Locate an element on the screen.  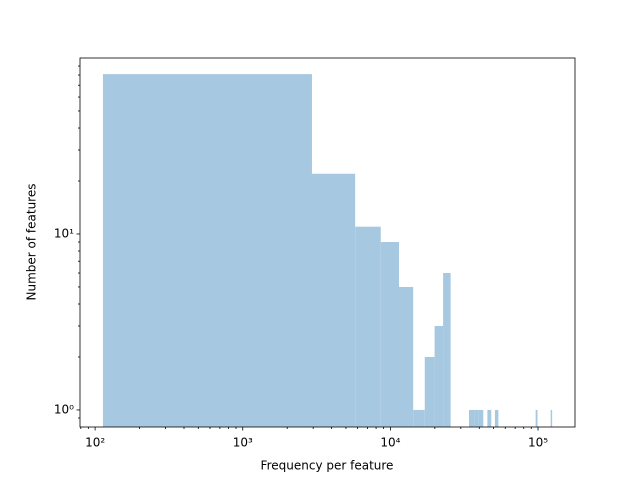
x-tick-label: 10⁴ is located at coordinates (390, 443).